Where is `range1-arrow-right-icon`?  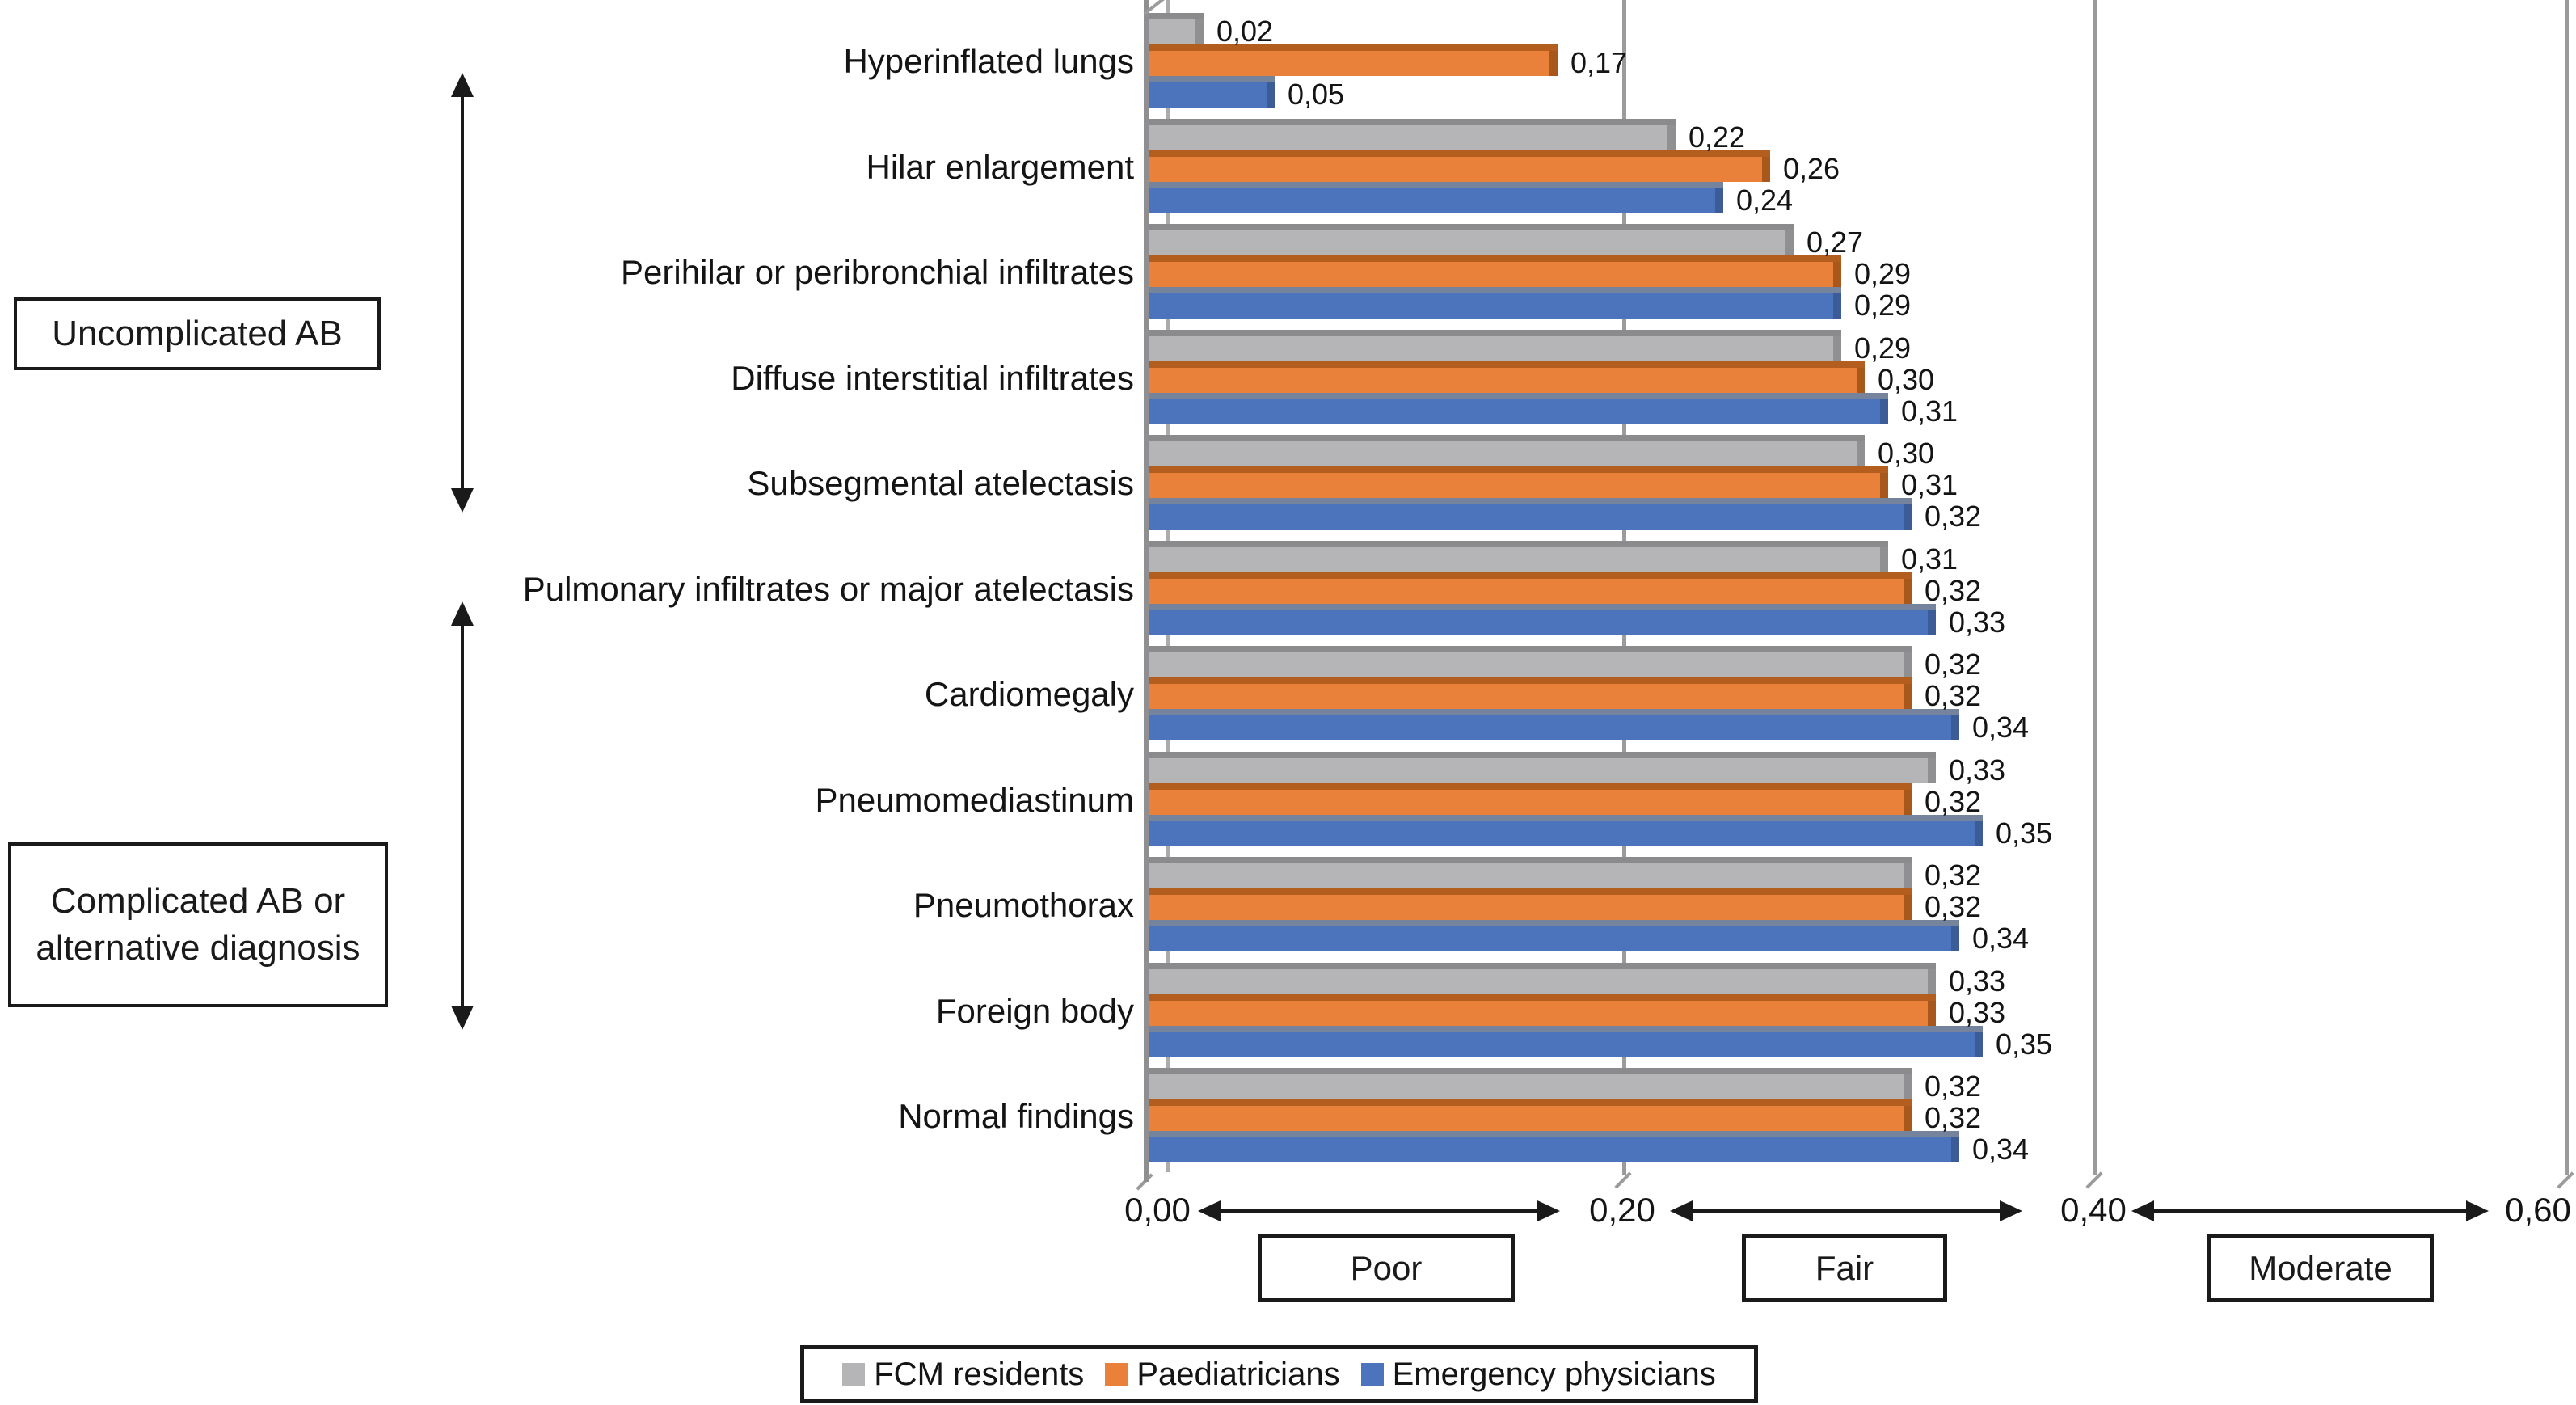 range1-arrow-right-icon is located at coordinates (1548, 1210).